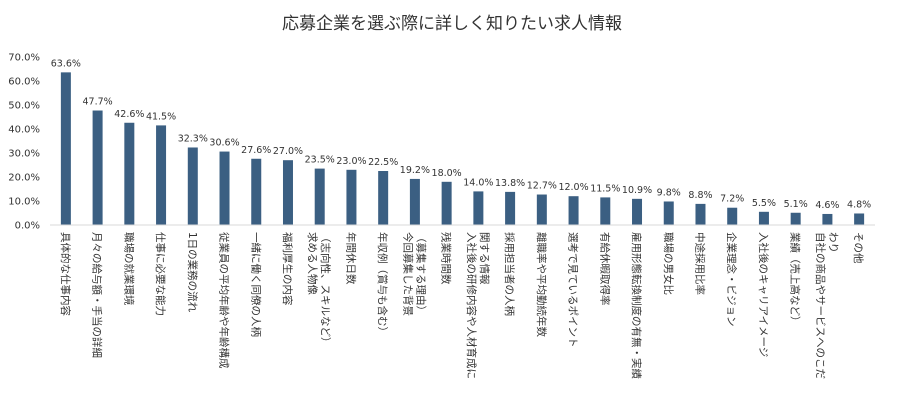  Describe the element at coordinates (224, 143) in the screenshot. I see `data-label: 30.6%` at that location.